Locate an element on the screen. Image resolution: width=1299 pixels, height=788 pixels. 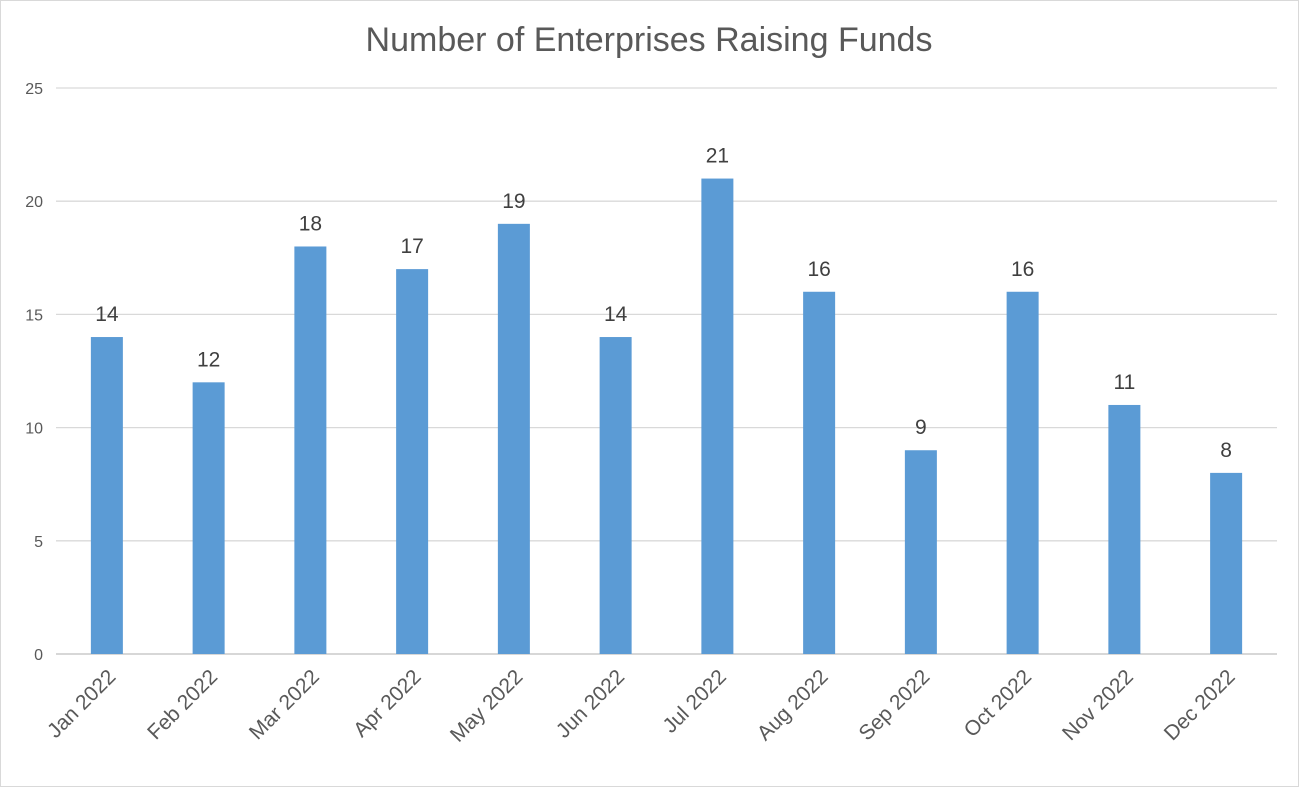
y-tick-label: 15 is located at coordinates (34, 315).